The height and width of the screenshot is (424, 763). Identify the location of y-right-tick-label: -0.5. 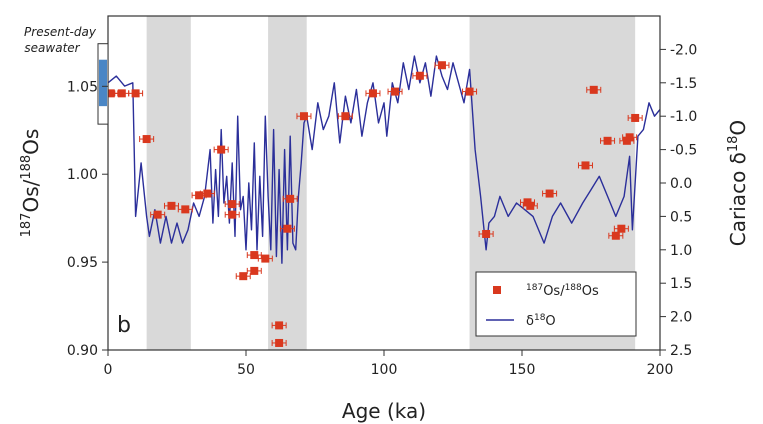
(683, 151).